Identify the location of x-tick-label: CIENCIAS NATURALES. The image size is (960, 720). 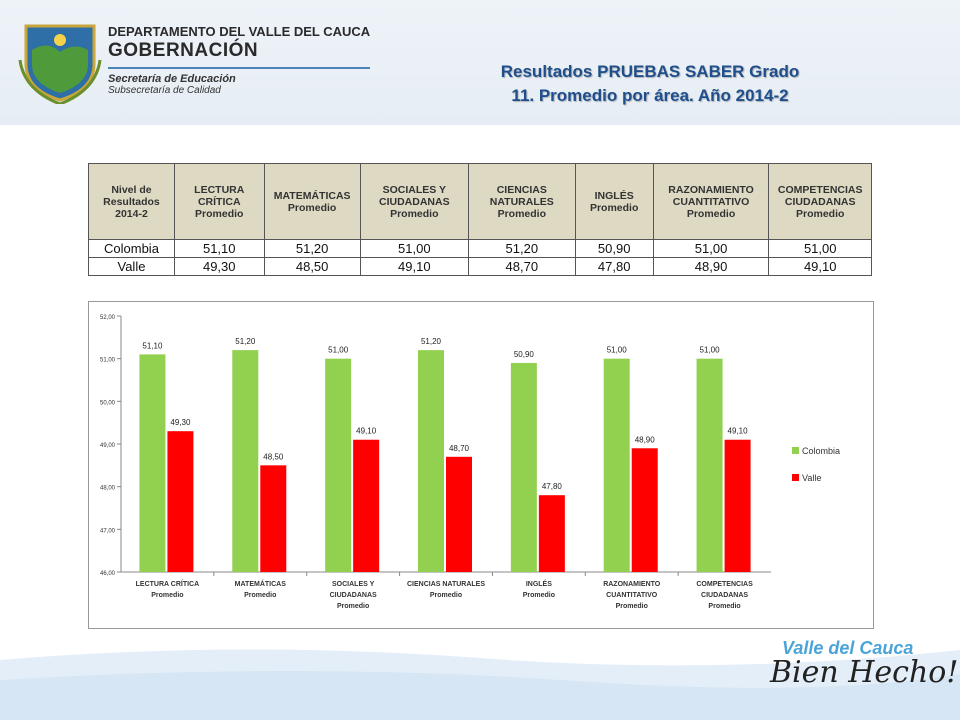
(446, 584).